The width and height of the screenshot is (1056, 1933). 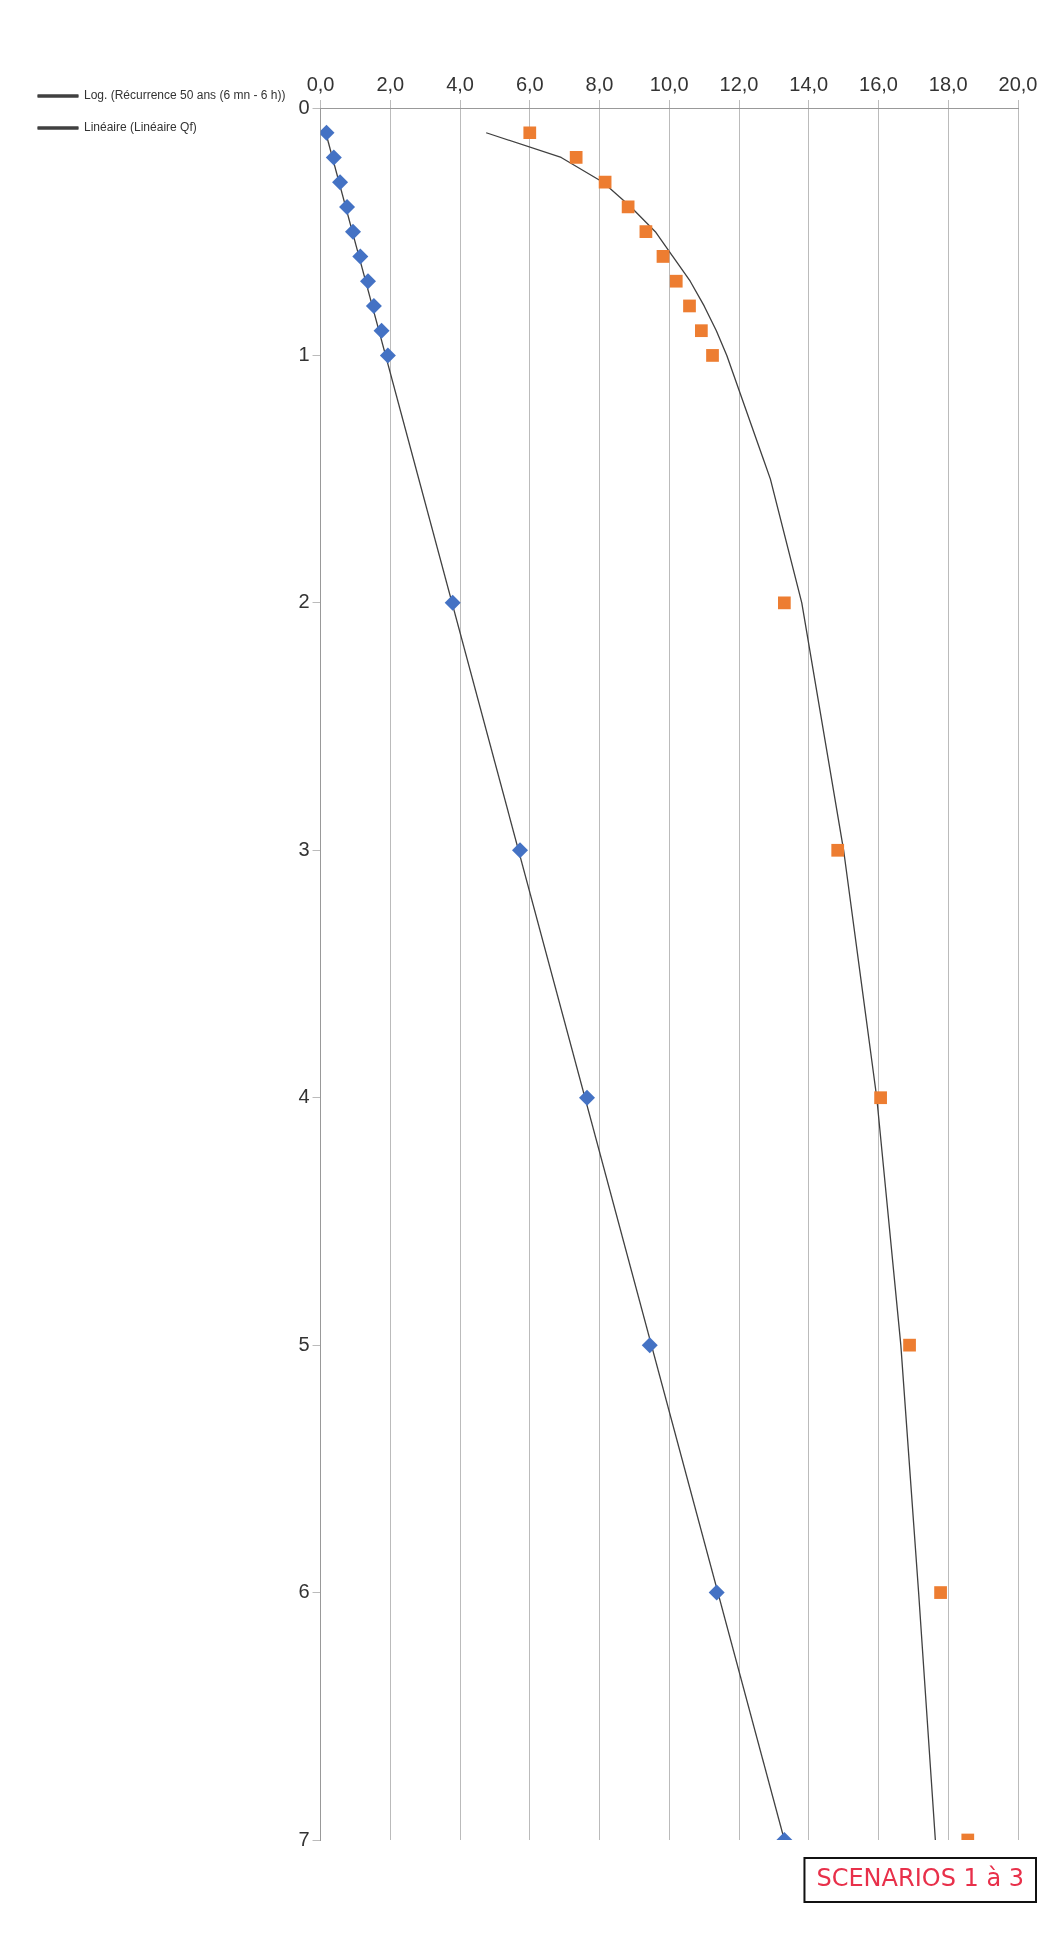 What do you see at coordinates (460, 83) in the screenshot?
I see `x-tick-label: 4,0` at bounding box center [460, 83].